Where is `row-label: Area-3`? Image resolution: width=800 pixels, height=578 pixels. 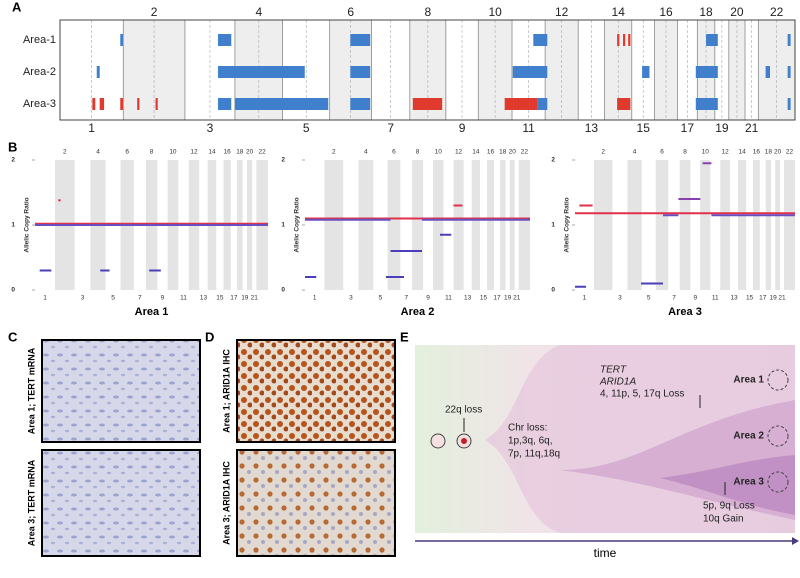
row-label: Area-3 is located at coordinates (39, 104).